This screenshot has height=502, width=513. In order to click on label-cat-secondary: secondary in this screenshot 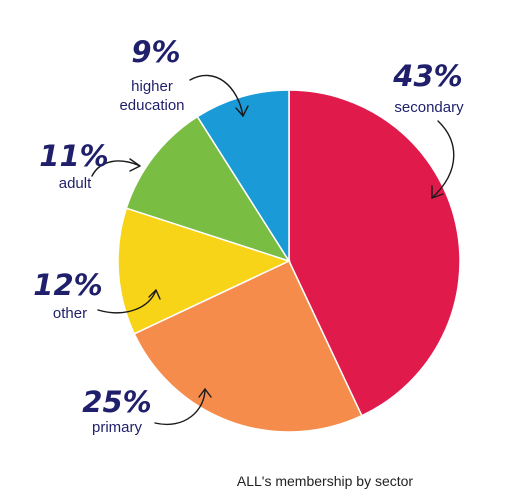, I will do `click(429, 107)`.